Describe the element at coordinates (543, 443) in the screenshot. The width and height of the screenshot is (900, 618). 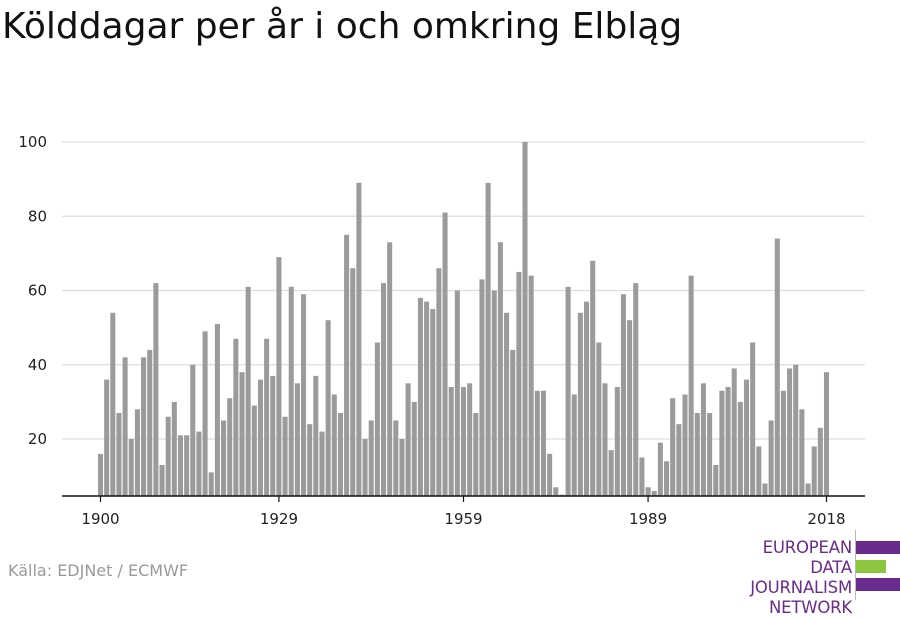
I see `bar-1972` at that location.